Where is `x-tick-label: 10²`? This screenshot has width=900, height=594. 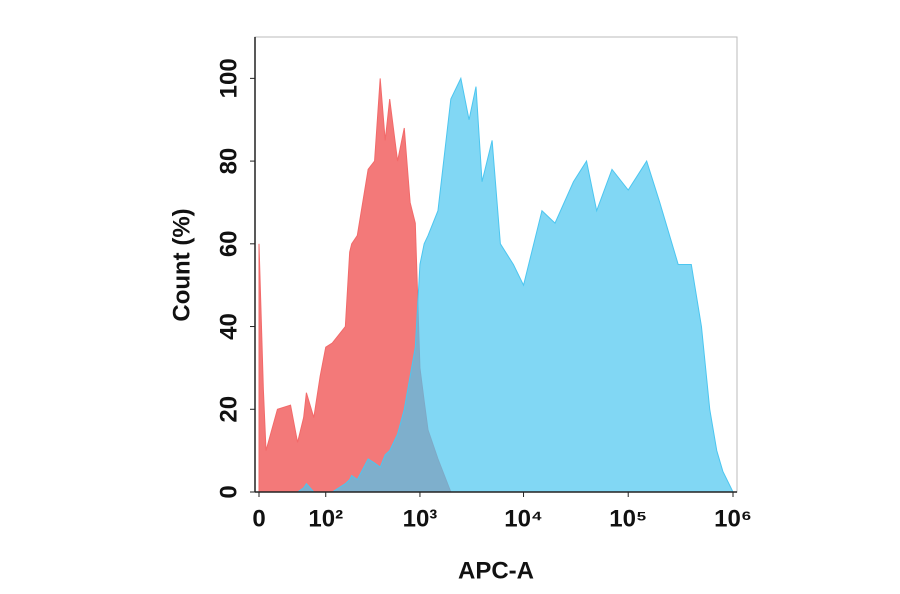 x-tick-label: 10² is located at coordinates (325, 518).